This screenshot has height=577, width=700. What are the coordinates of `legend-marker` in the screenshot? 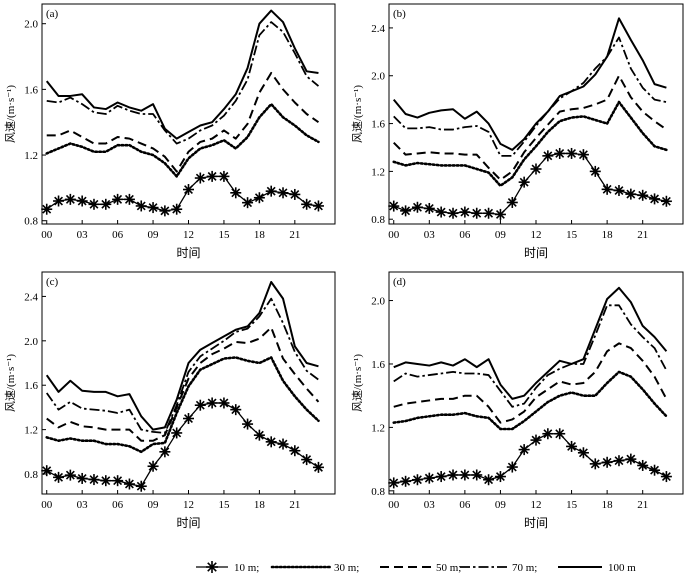 It's located at (212, 567).